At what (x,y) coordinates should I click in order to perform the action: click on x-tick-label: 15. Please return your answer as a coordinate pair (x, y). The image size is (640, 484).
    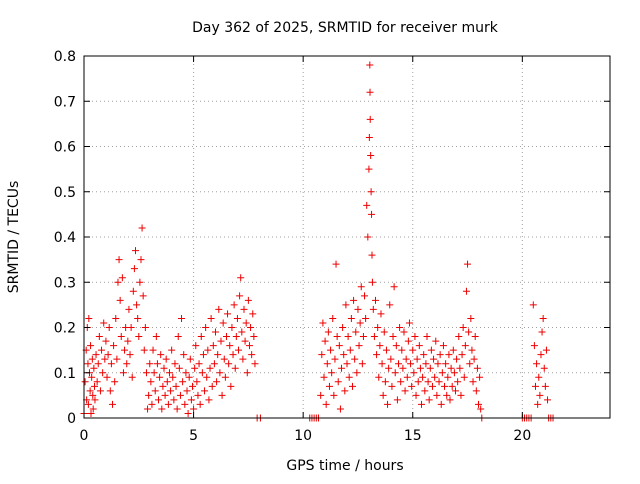
    Looking at the image, I should click on (413, 436).